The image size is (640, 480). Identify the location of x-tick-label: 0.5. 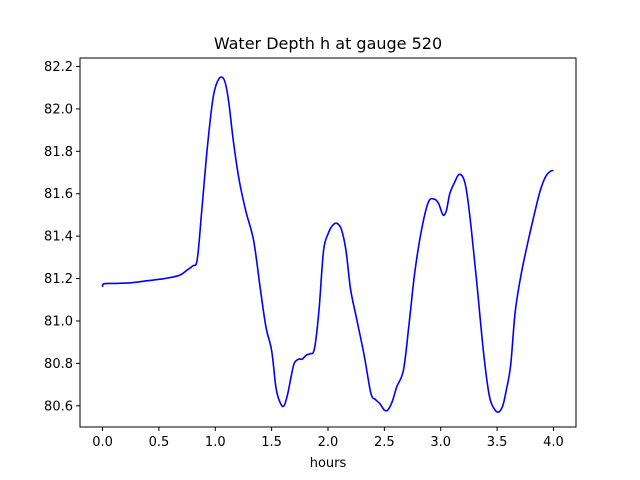
(159, 442).